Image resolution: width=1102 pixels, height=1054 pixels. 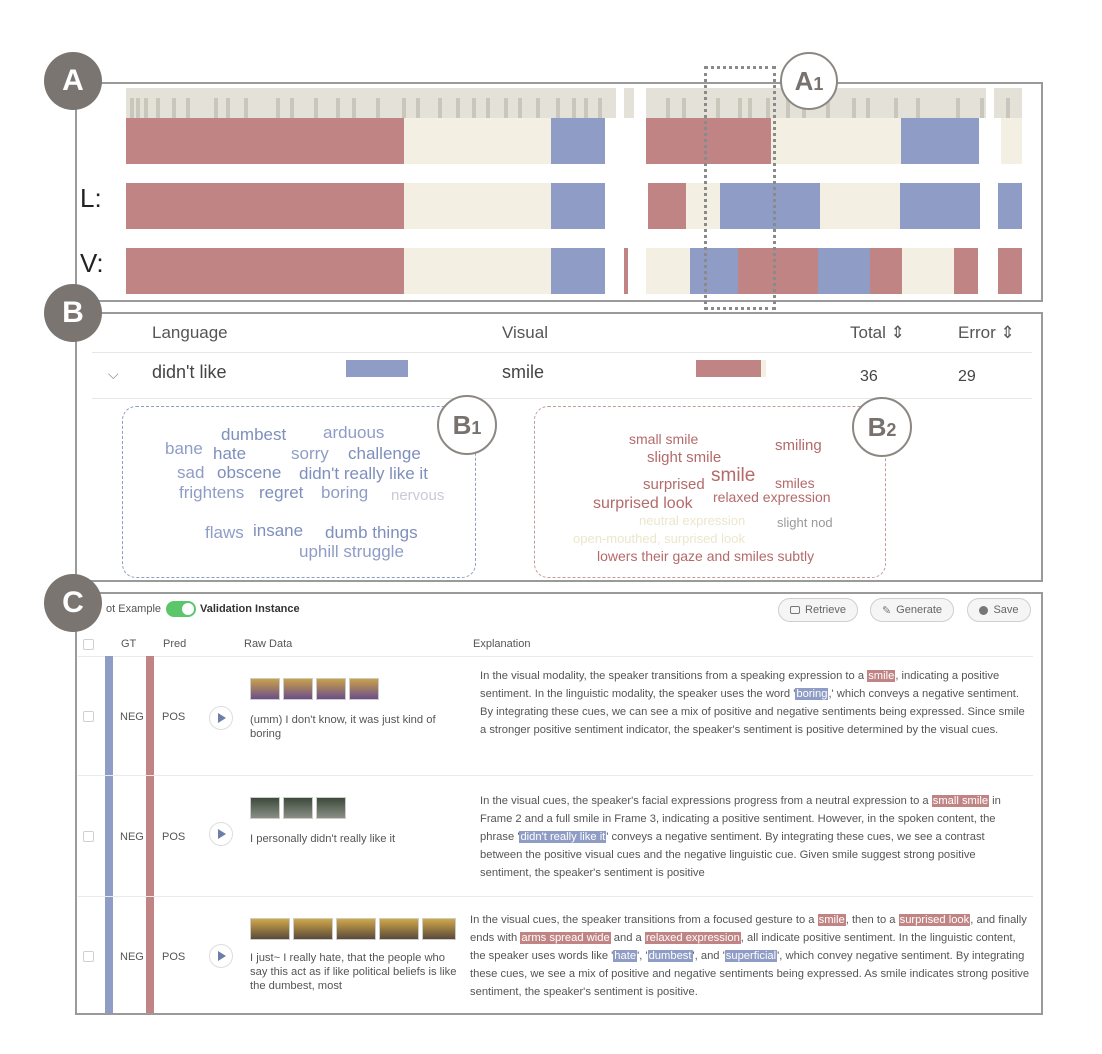 What do you see at coordinates (674, 484) in the screenshot?
I see `word-surprised: surprised` at bounding box center [674, 484].